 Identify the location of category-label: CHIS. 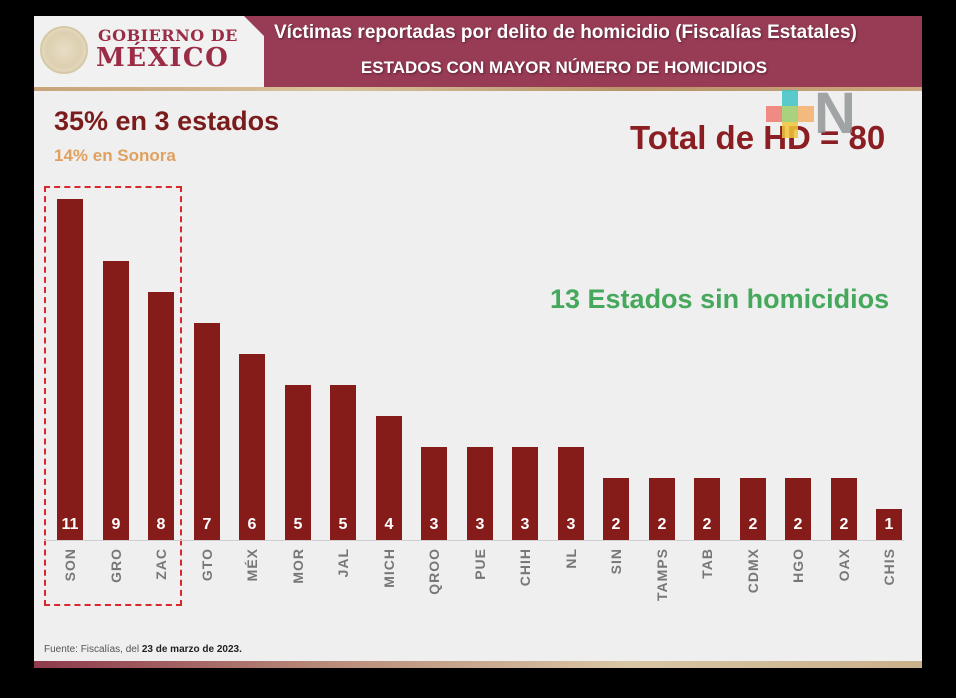
(889, 588).